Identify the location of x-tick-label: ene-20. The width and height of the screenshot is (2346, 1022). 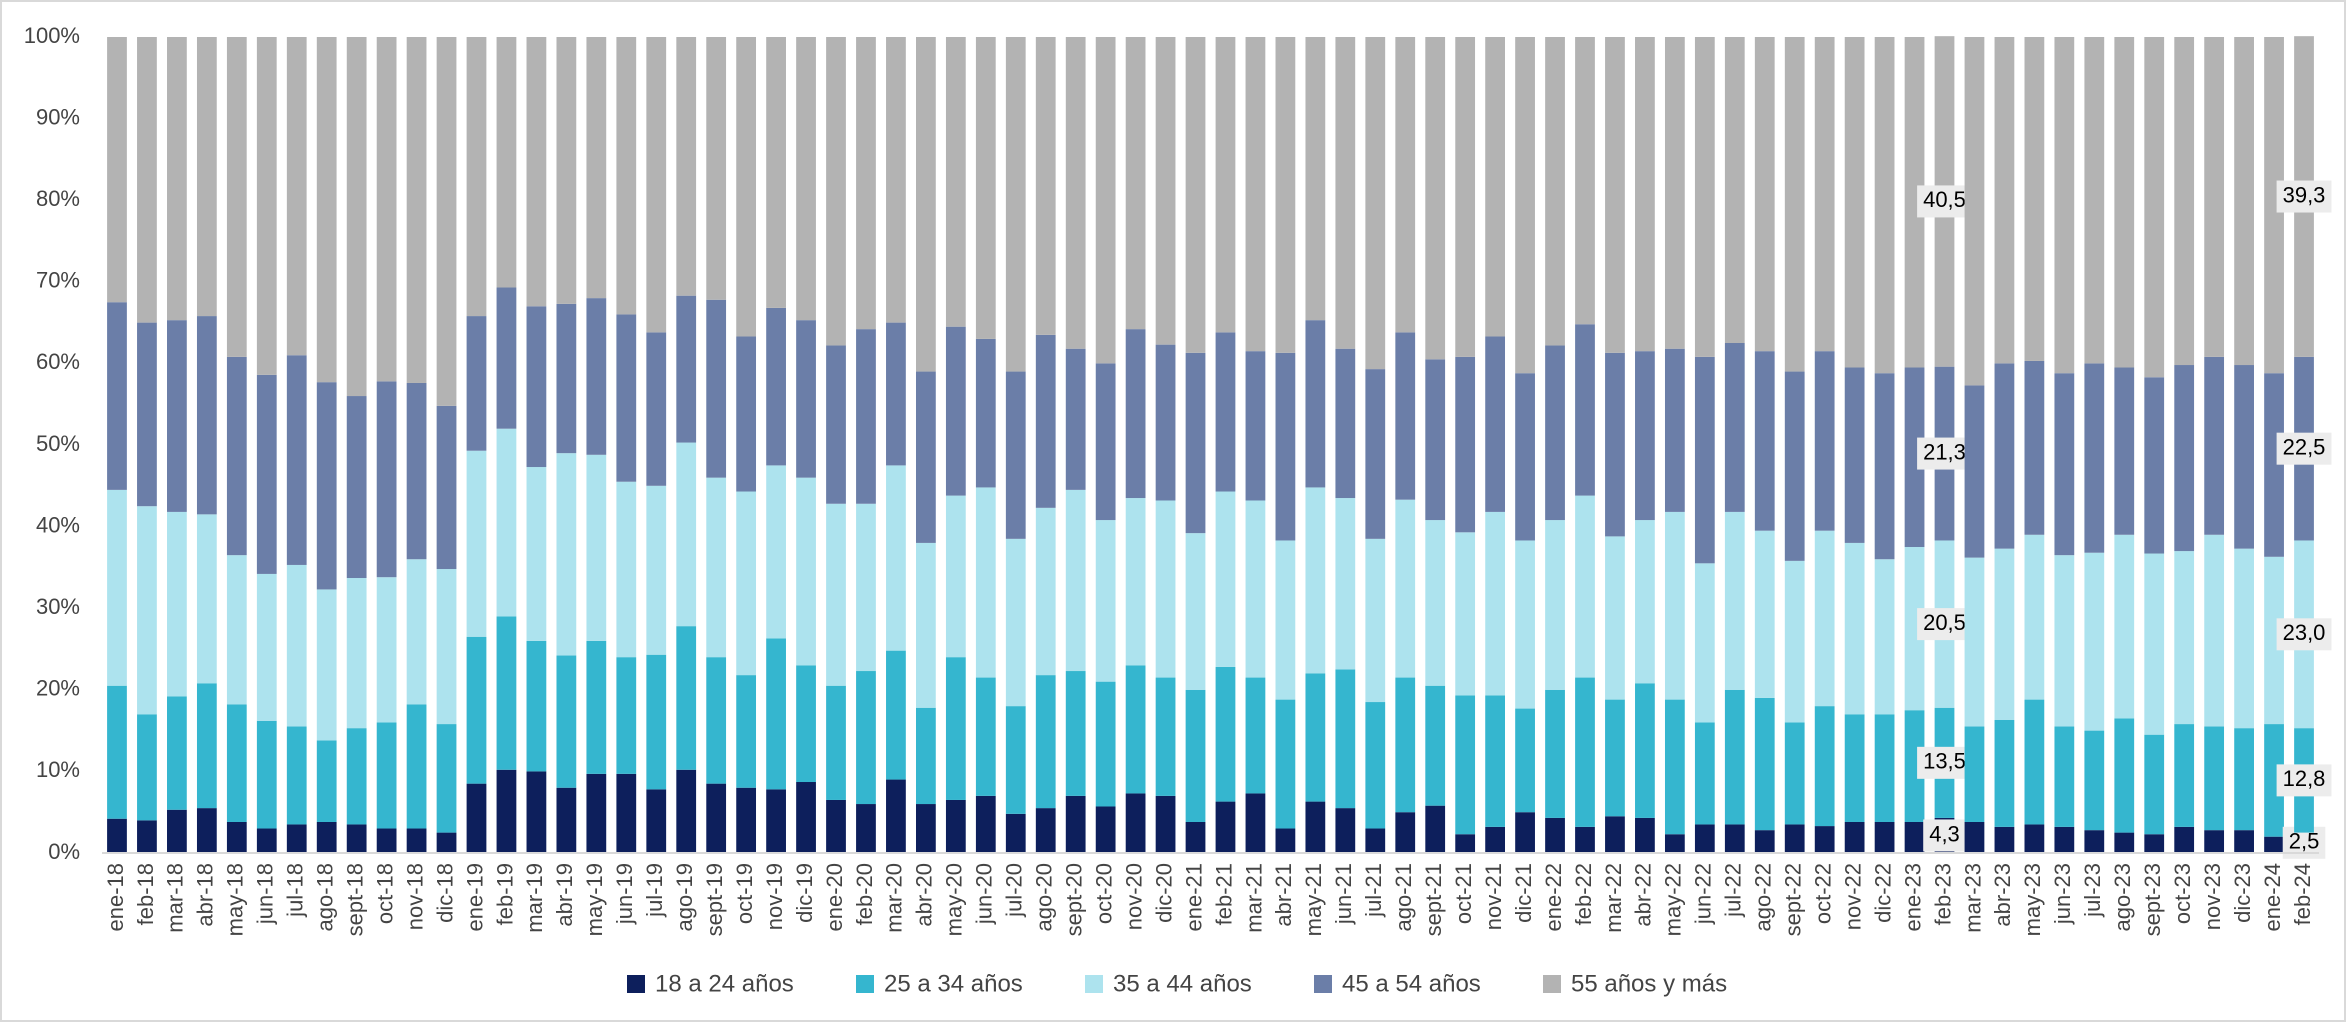
(834, 897).